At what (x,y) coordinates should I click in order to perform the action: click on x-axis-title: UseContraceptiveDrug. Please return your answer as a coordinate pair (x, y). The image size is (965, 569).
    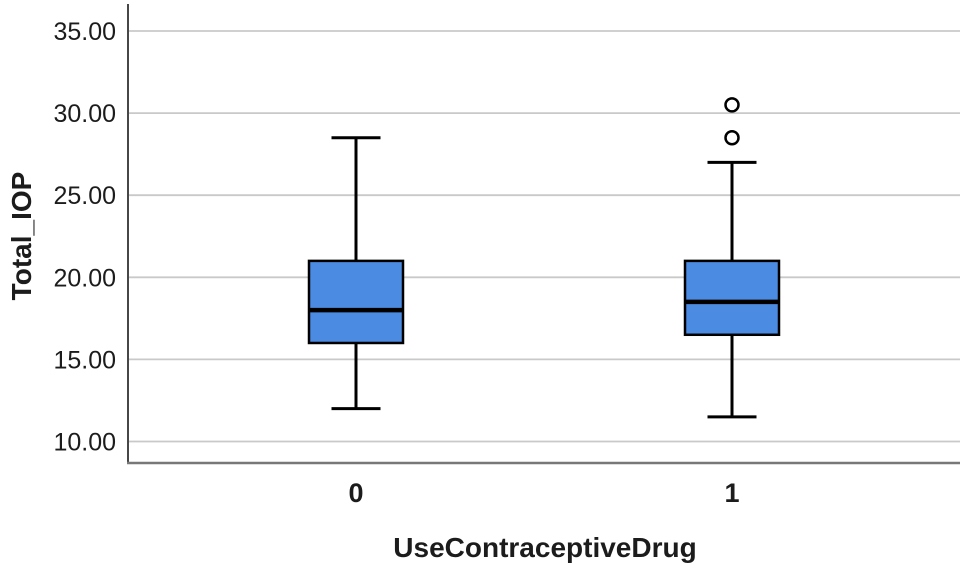
    Looking at the image, I should click on (545, 547).